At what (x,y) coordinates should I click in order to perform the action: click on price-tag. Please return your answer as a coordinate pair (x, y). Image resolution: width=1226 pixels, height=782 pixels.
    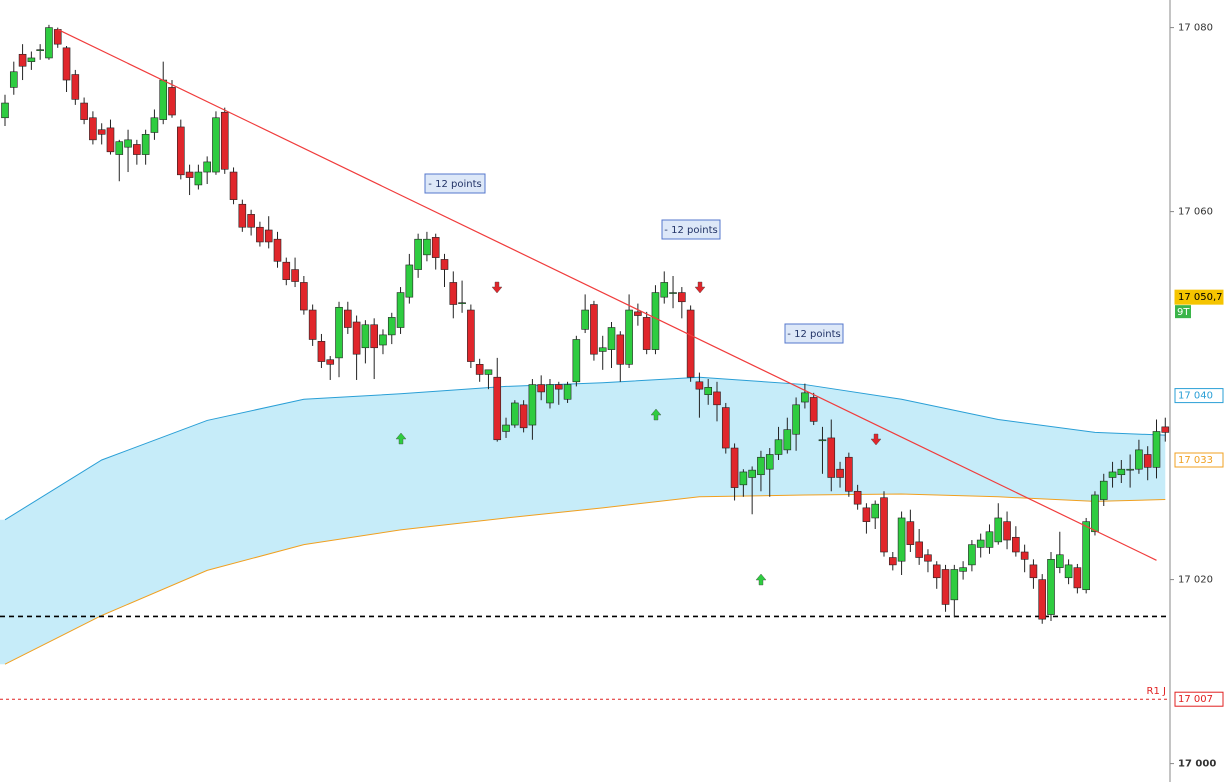
    Looking at the image, I should click on (1199, 460).